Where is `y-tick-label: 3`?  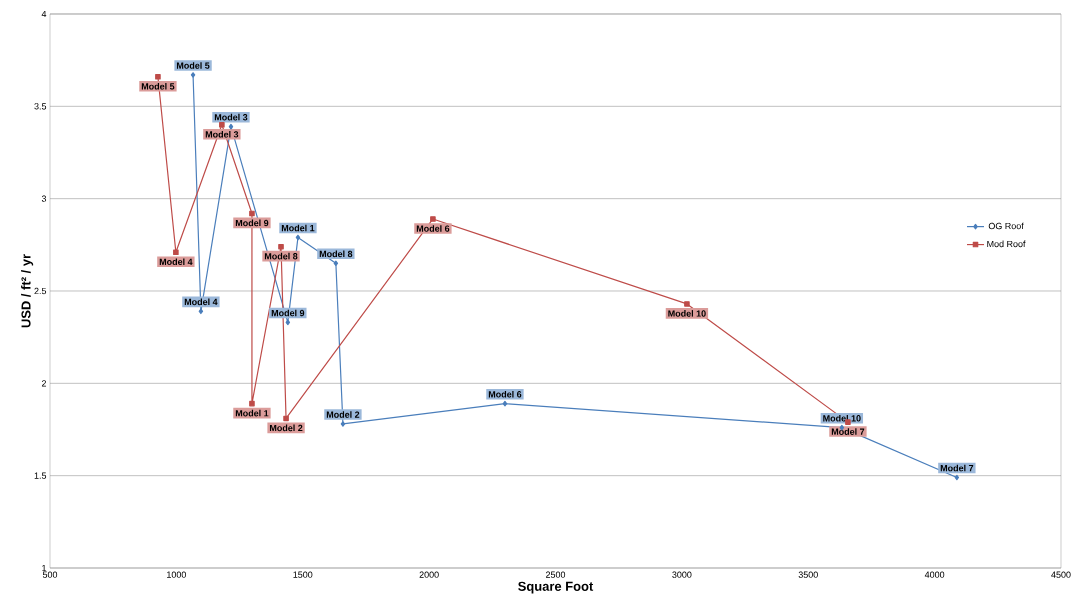 y-tick-label: 3 is located at coordinates (44, 198).